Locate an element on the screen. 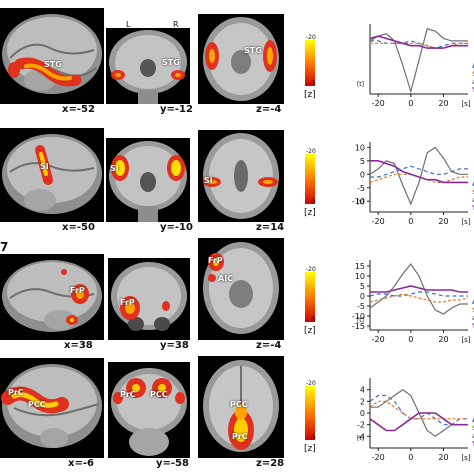 This screenshot has width=474, height=474. y-tick-label: 4 is located at coordinates (362, 390).